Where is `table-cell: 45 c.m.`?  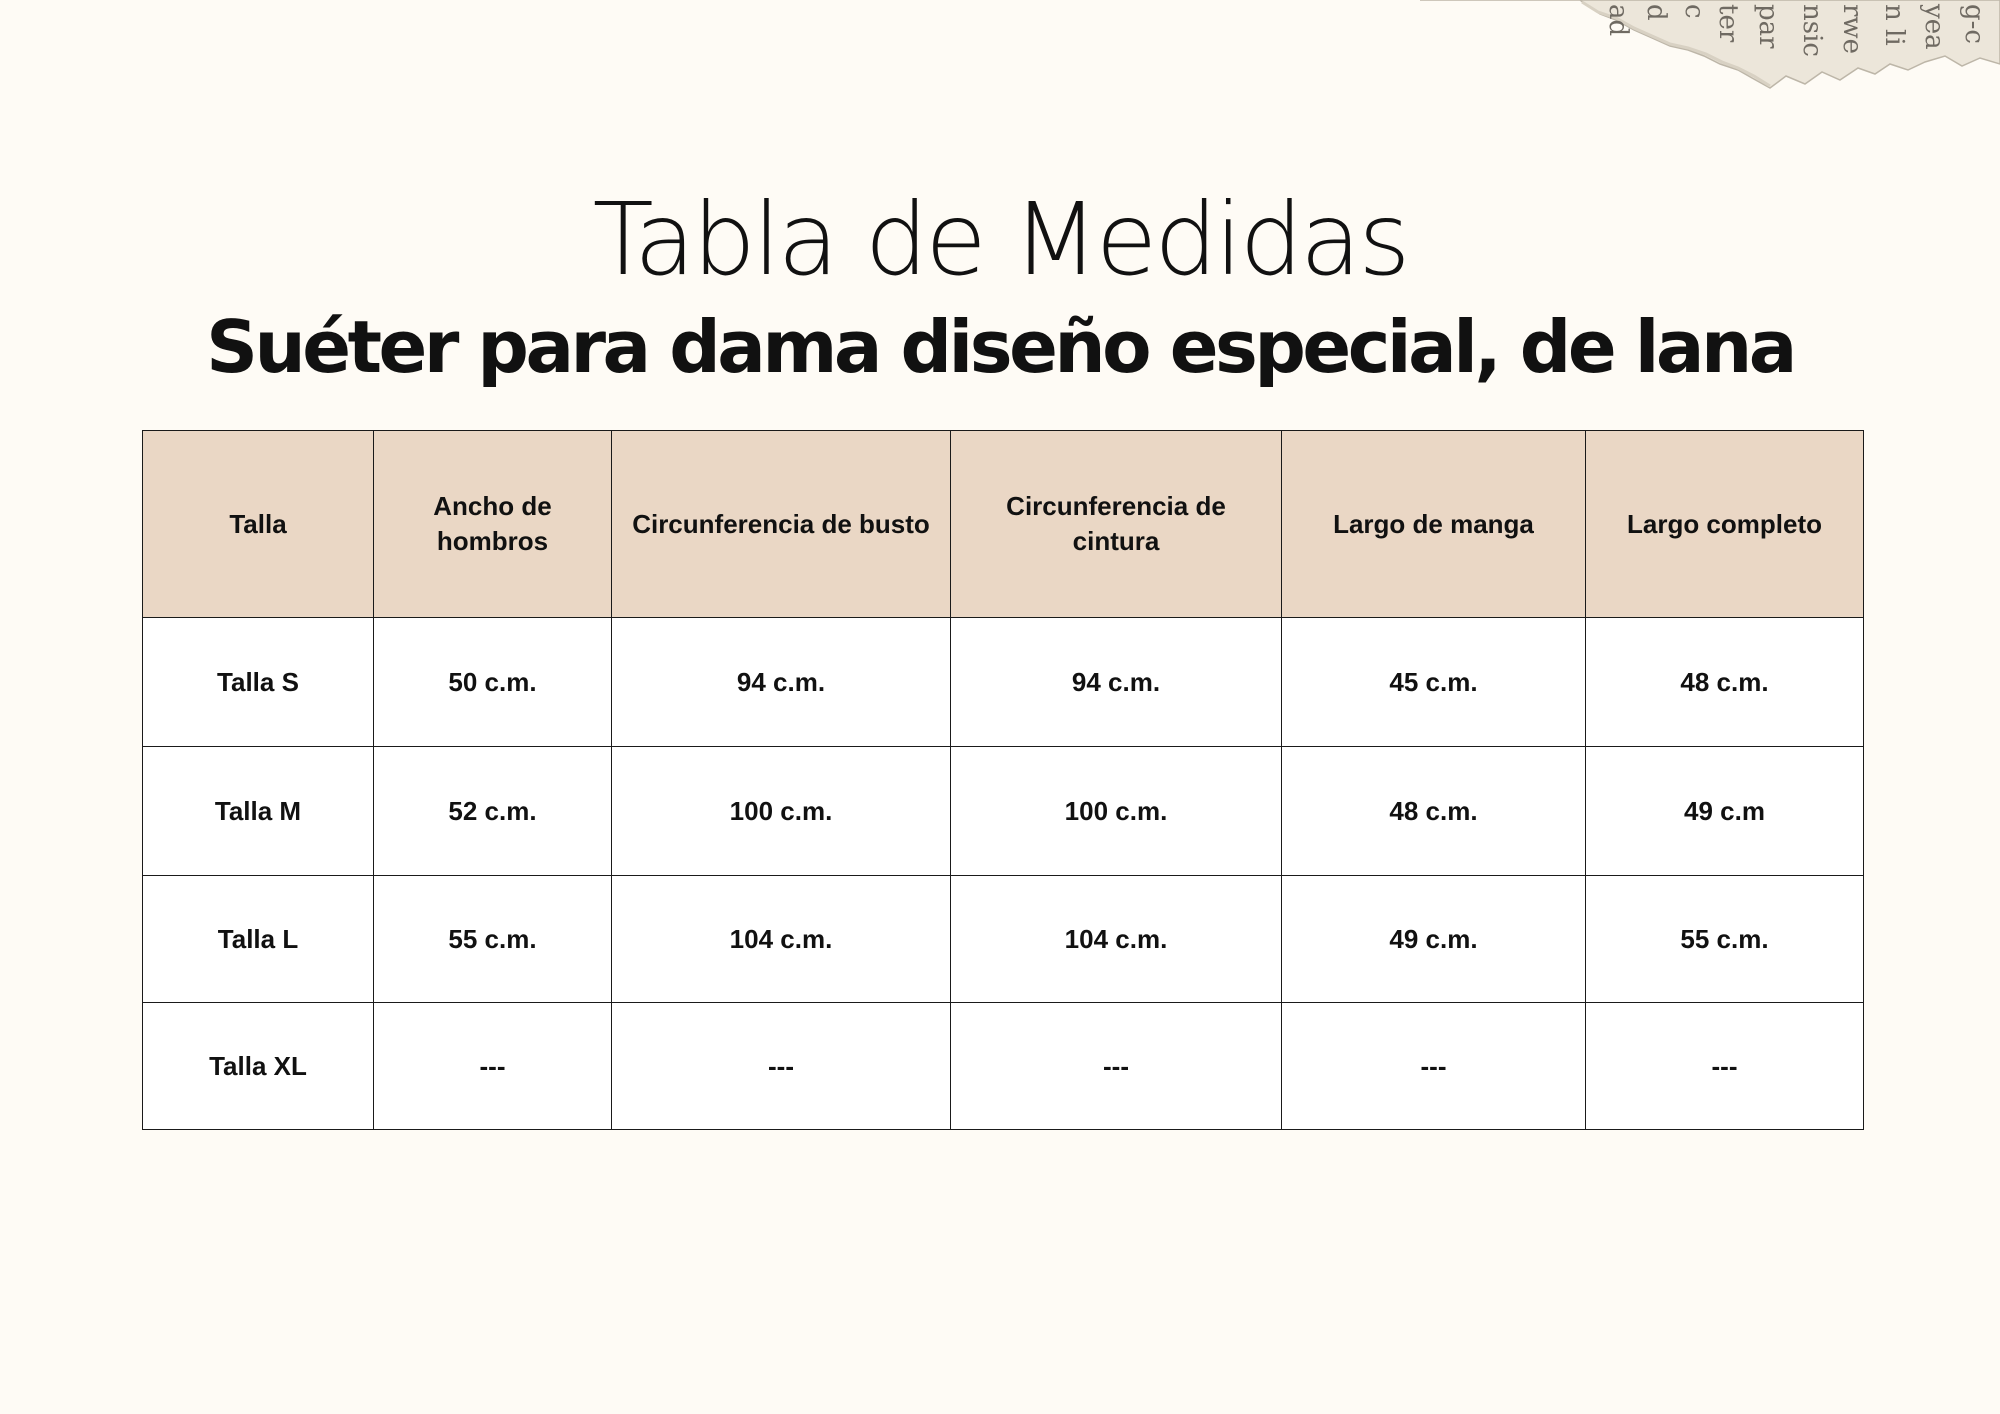
table-cell: 45 c.m. is located at coordinates (1433, 682).